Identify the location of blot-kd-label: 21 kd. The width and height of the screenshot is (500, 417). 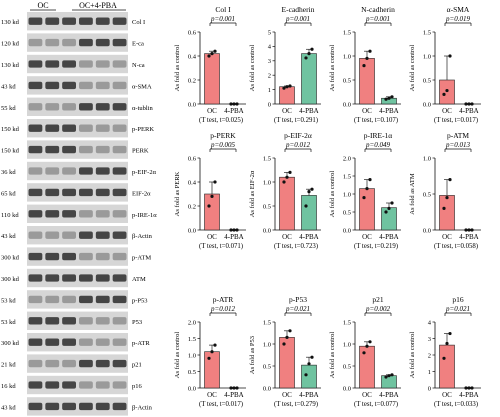
(8, 365).